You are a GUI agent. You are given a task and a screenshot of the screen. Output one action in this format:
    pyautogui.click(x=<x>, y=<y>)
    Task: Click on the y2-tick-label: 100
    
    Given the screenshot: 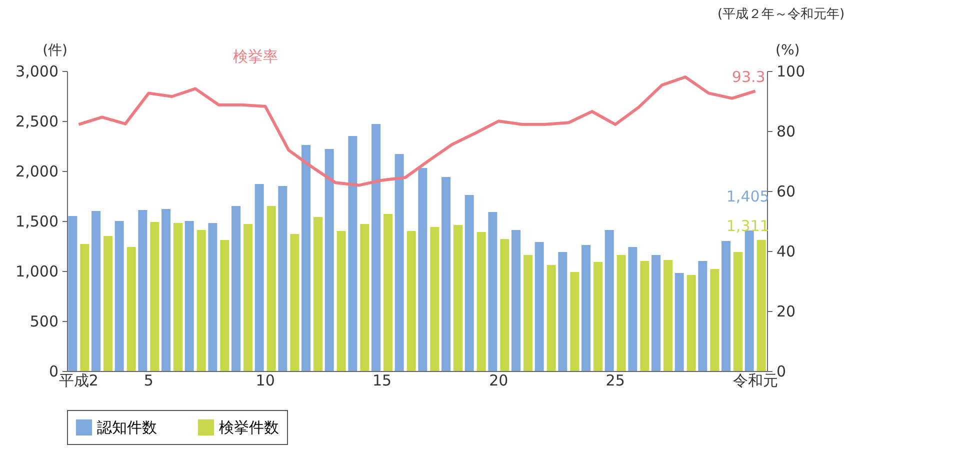 What is the action you would take?
    pyautogui.click(x=791, y=71)
    